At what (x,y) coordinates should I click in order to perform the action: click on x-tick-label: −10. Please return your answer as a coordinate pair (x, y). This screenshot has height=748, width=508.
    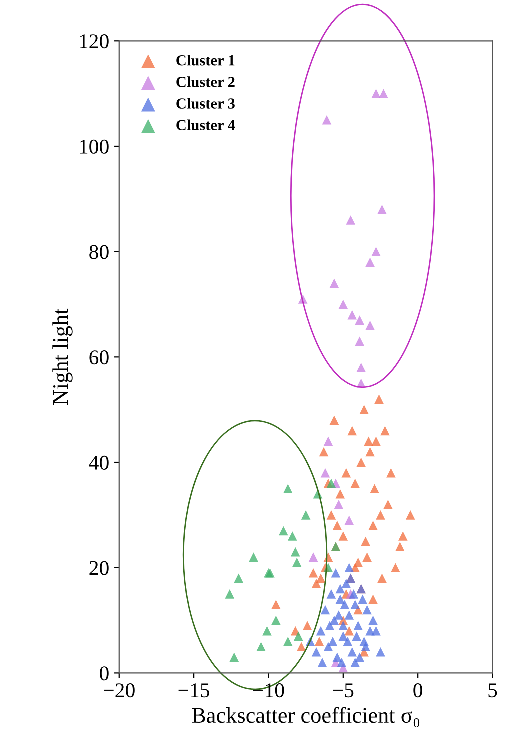
    Looking at the image, I should click on (268, 691).